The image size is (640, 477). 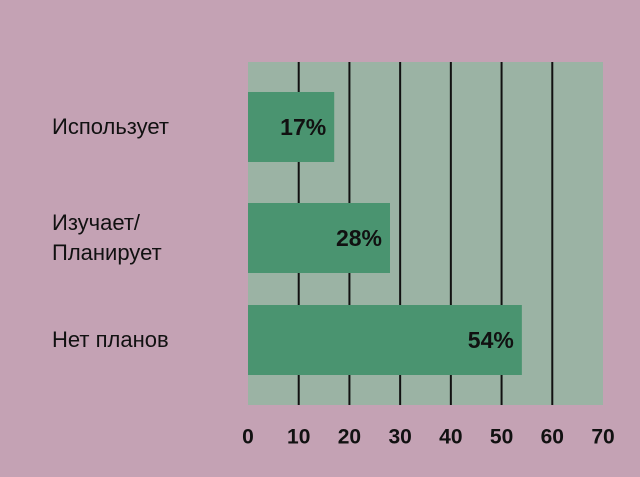 What do you see at coordinates (110, 339) in the screenshot?
I see `category-label: Нет планов` at bounding box center [110, 339].